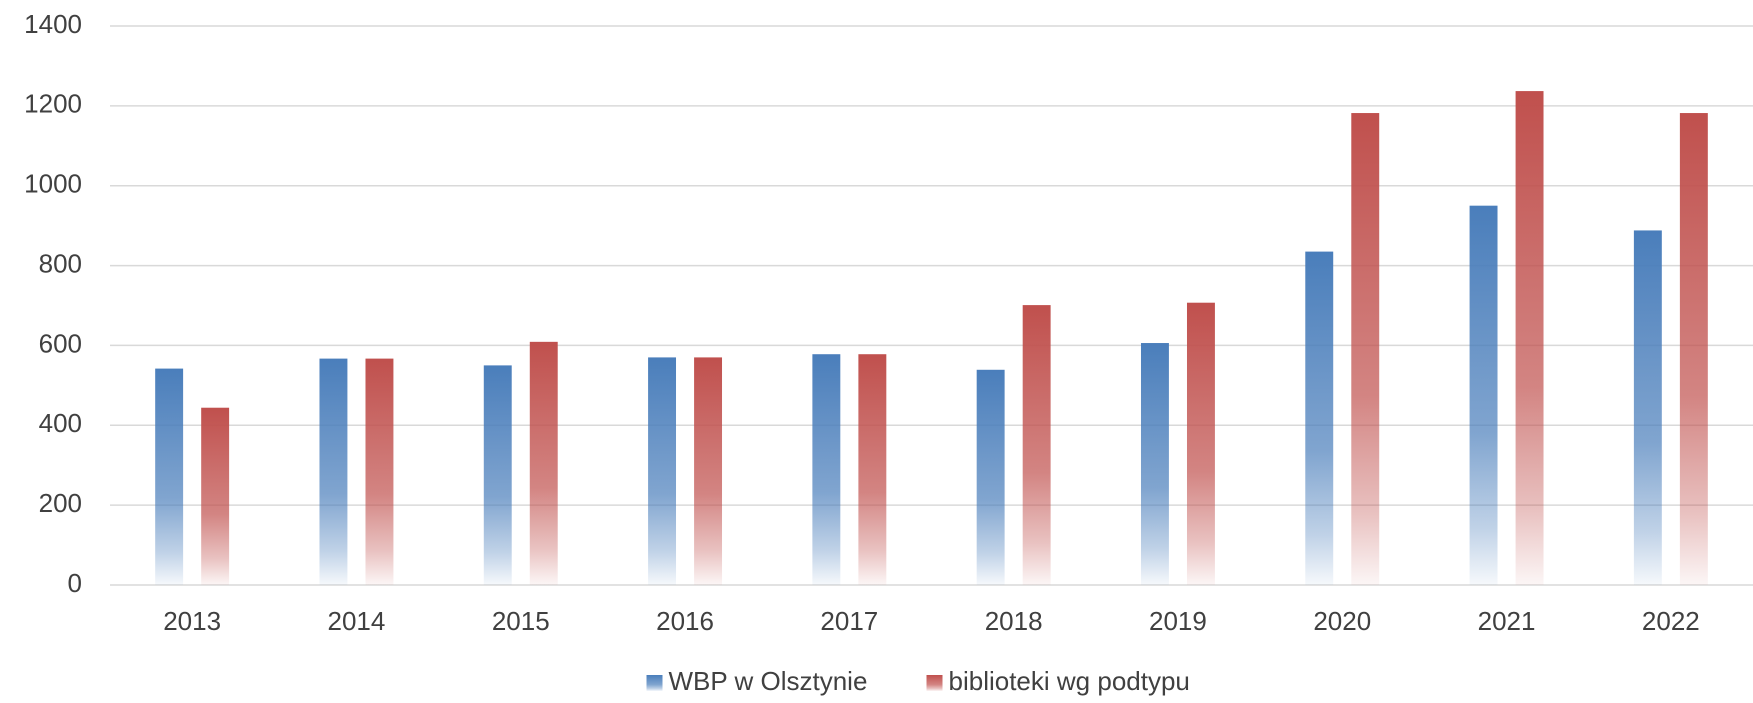  I want to click on x-tick-label: 2015, so click(521, 621).